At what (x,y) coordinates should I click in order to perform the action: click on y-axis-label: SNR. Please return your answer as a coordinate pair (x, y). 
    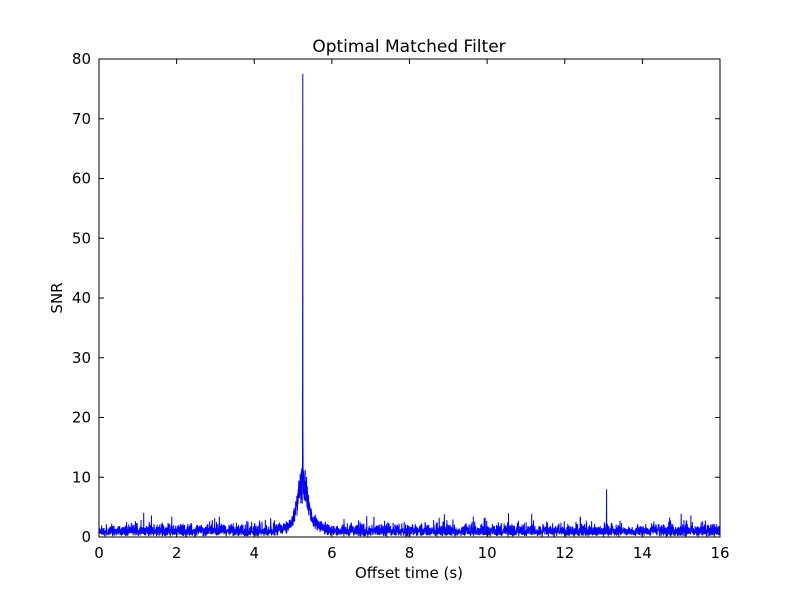
    Looking at the image, I should click on (57, 297).